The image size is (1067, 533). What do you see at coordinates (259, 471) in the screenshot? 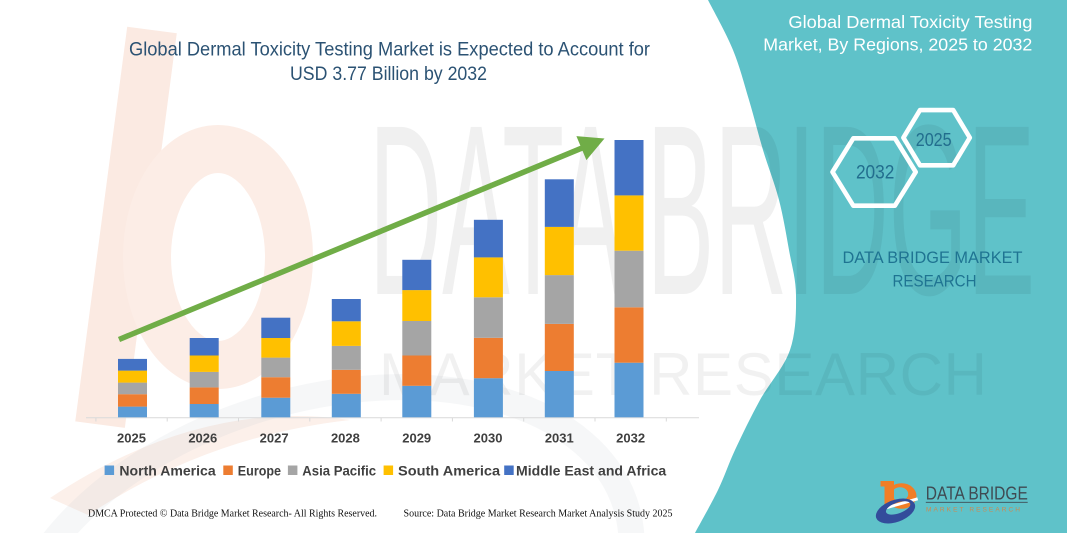
I see `svg-text: Europe` at bounding box center [259, 471].